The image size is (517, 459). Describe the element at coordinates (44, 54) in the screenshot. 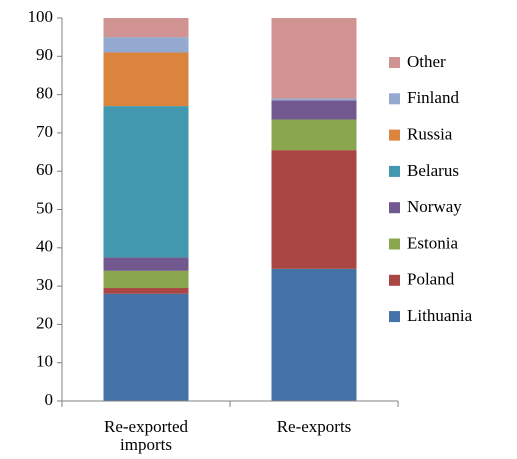

I see `y-tick-label: 90` at that location.